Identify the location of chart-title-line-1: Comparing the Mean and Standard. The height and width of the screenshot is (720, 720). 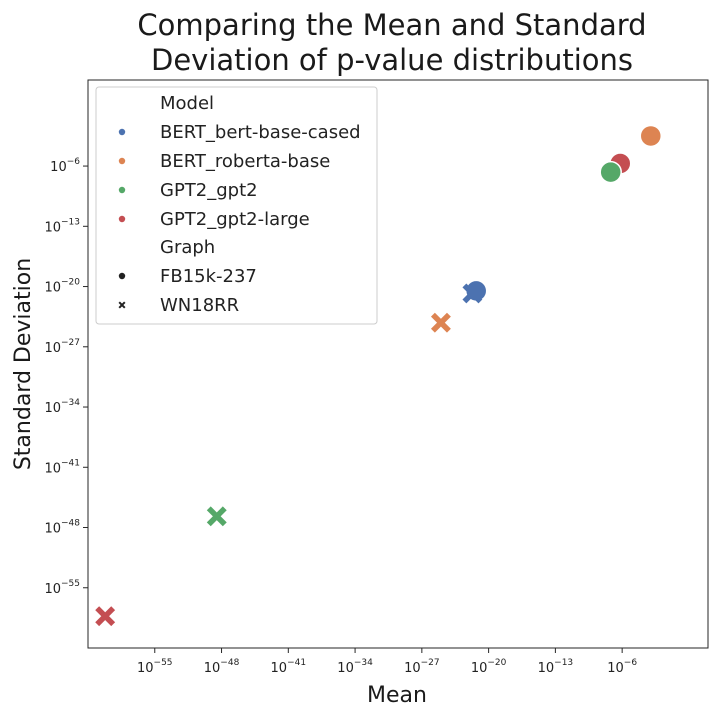
(391, 25).